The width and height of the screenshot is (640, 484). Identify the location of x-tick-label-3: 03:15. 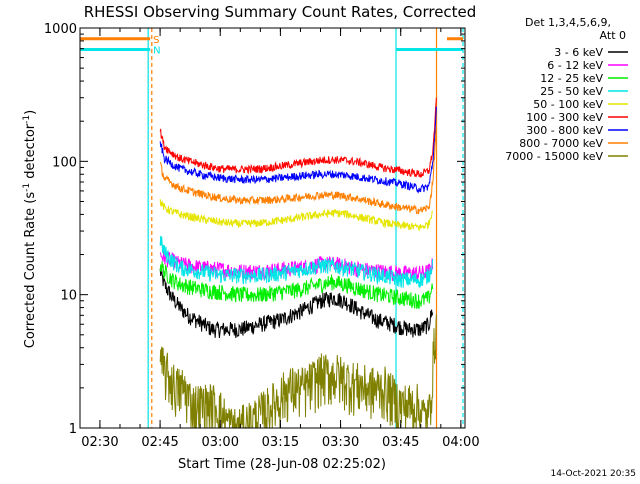
(280, 442).